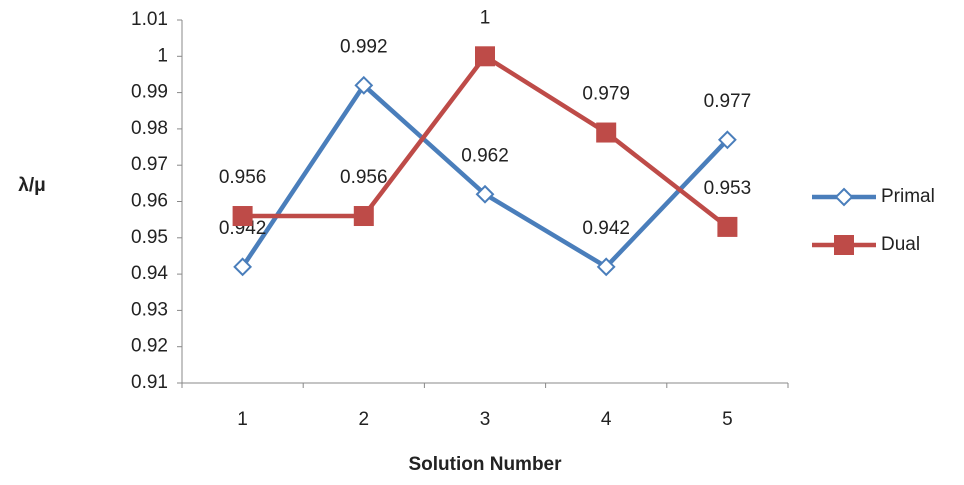  What do you see at coordinates (149, 273) in the screenshot?
I see `y-tick-label: 0.94` at bounding box center [149, 273].